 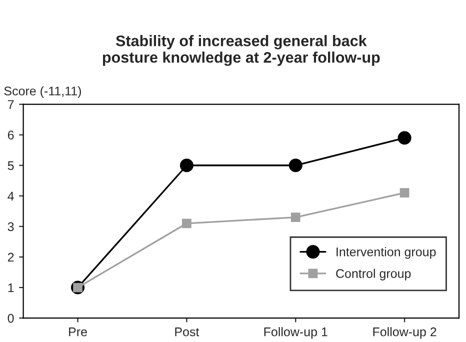 I want to click on legend-label: Control group, so click(x=373, y=274).